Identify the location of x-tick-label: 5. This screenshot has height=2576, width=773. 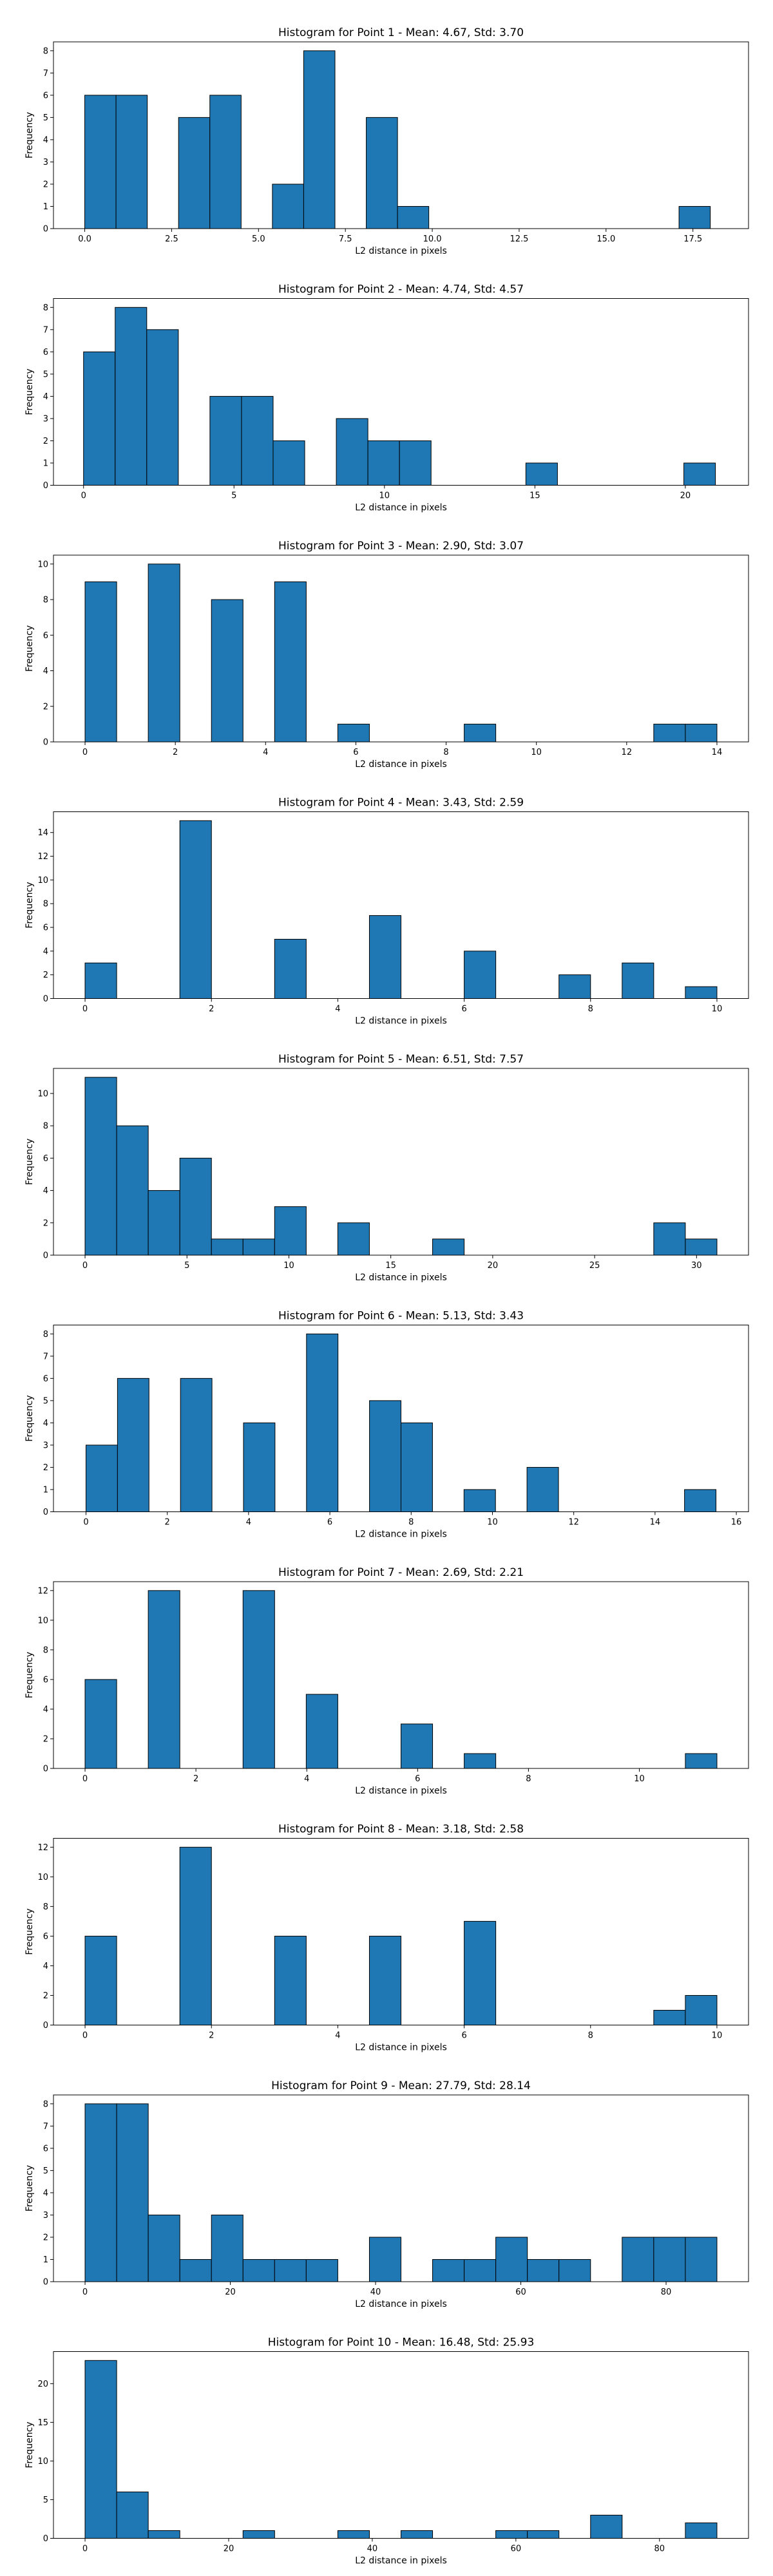
(186, 1266).